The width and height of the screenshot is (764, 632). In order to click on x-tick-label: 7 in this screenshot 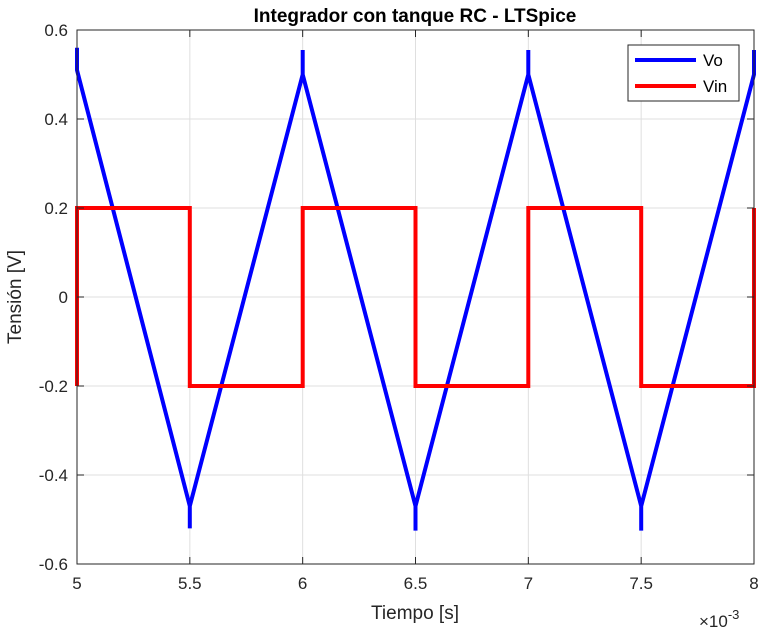, I will do `click(528, 583)`.